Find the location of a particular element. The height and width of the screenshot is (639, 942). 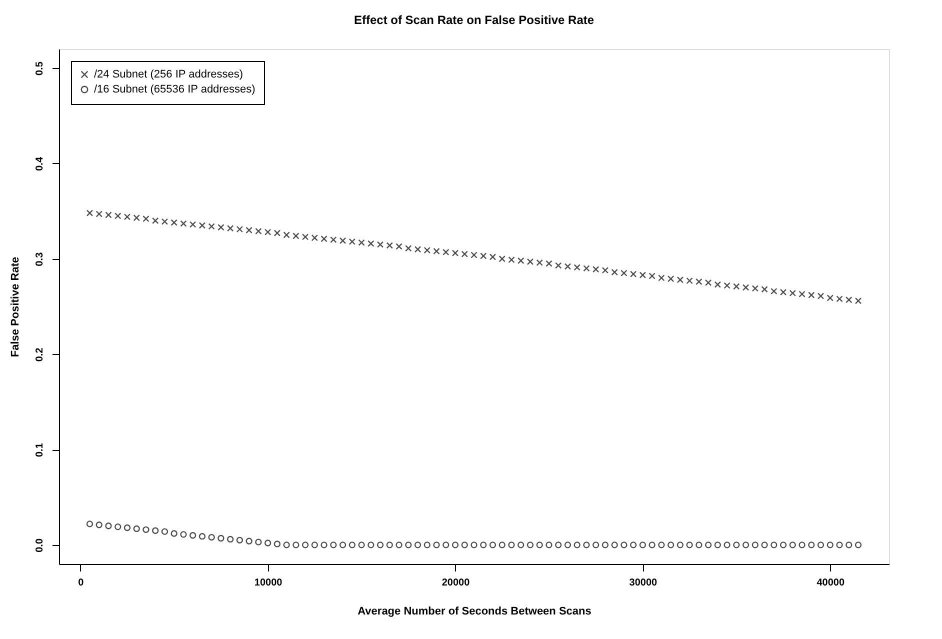

y-tick-label: 0.1 is located at coordinates (40, 450).